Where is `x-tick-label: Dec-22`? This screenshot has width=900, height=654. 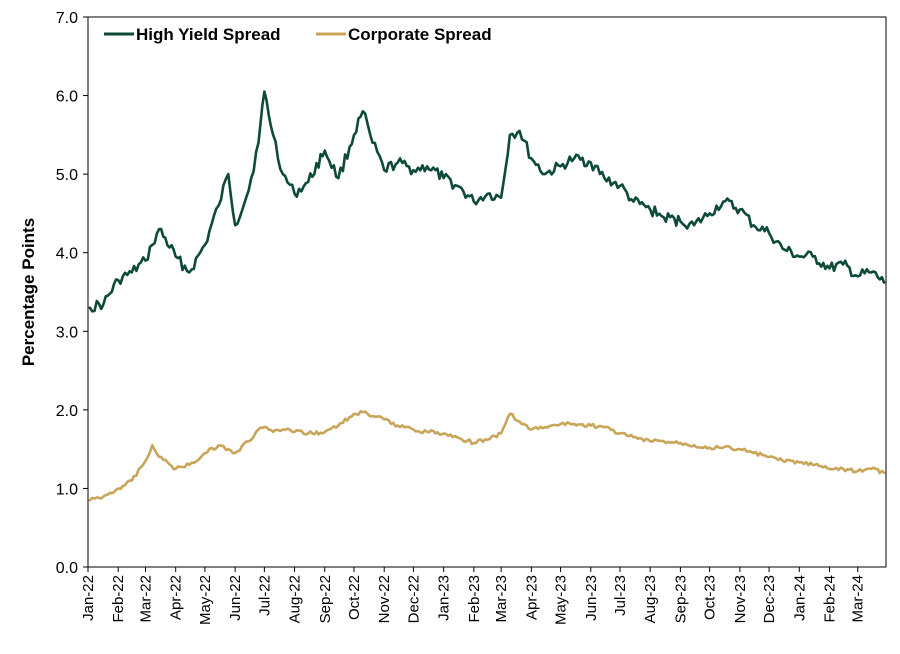 x-tick-label: Dec-22 is located at coordinates (413, 599).